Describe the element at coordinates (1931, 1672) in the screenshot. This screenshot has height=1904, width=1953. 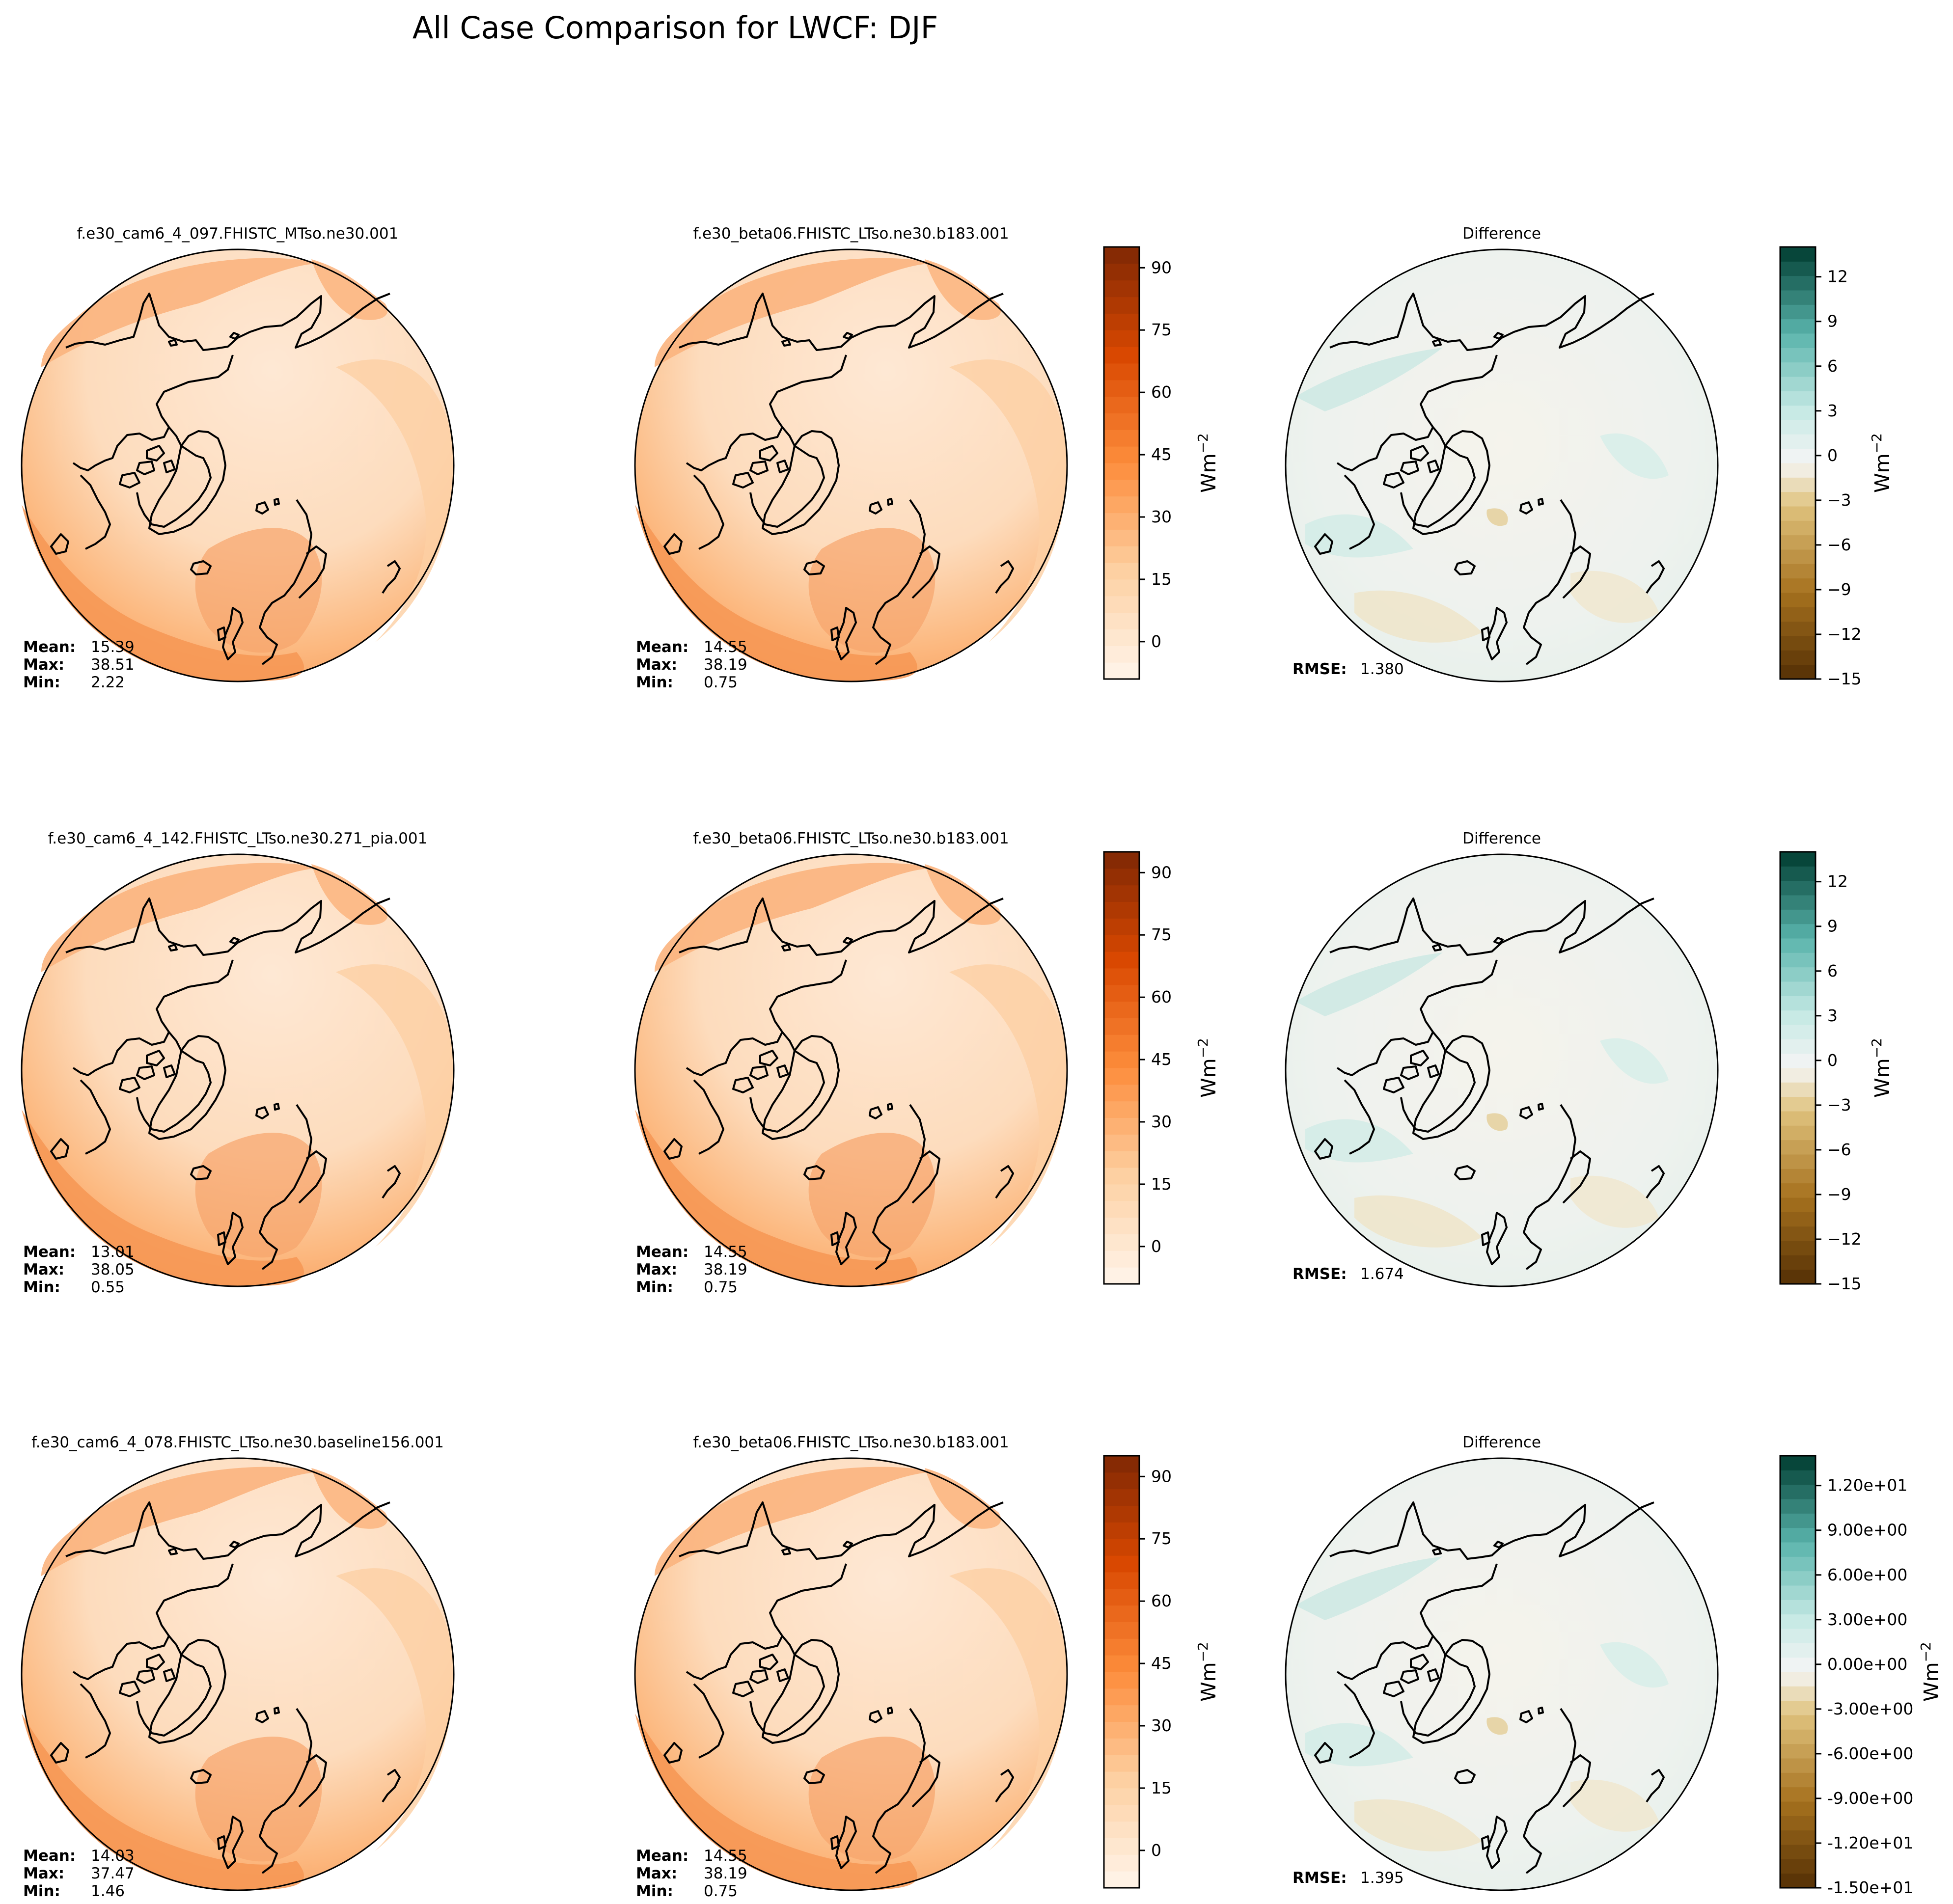
I see `colorbar-unit-label: Wm−2` at that location.